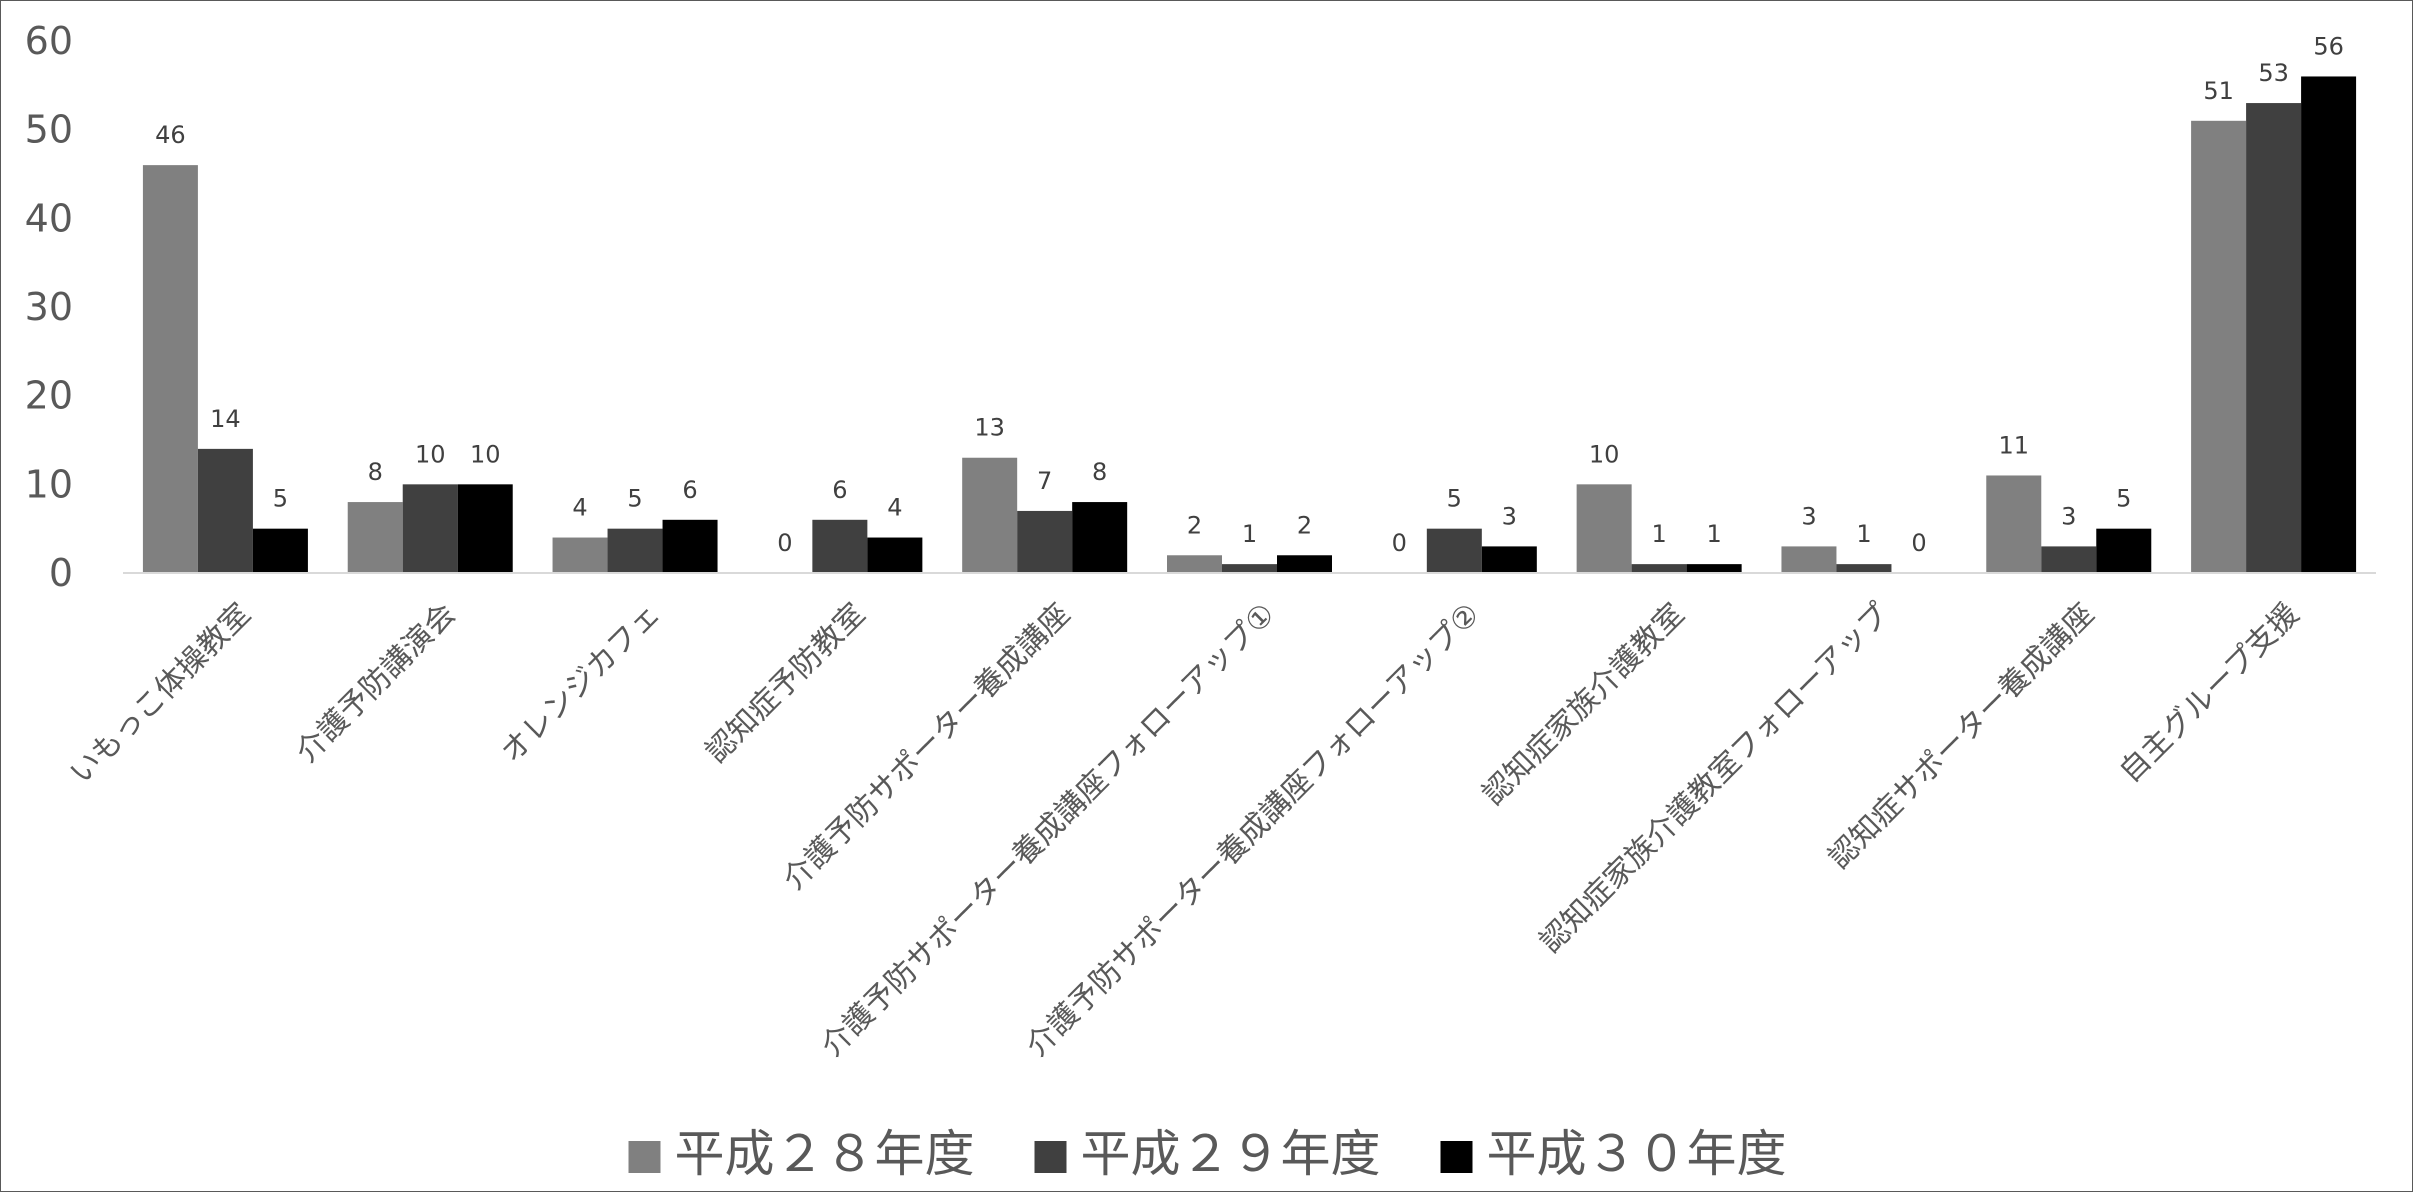 The image size is (2413, 1193). I want to click on data-label: 53, so click(2273, 73).